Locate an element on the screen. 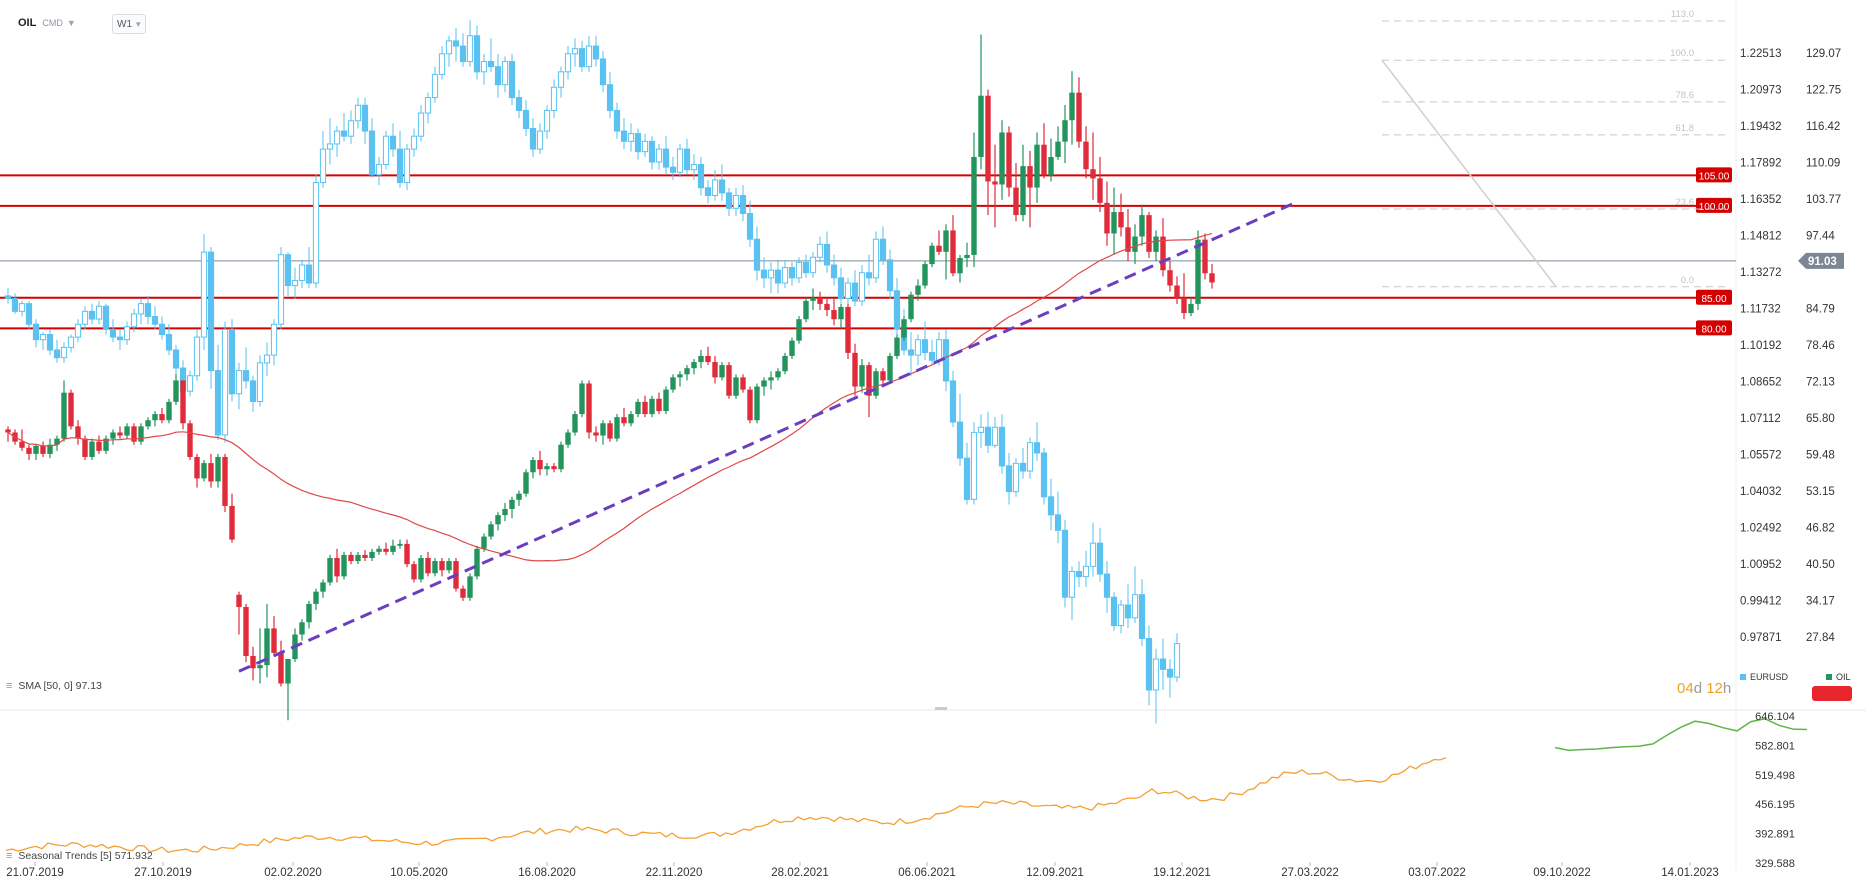  sma-legend: ≡ SMA [50, 0] 97.13 is located at coordinates (54, 686).